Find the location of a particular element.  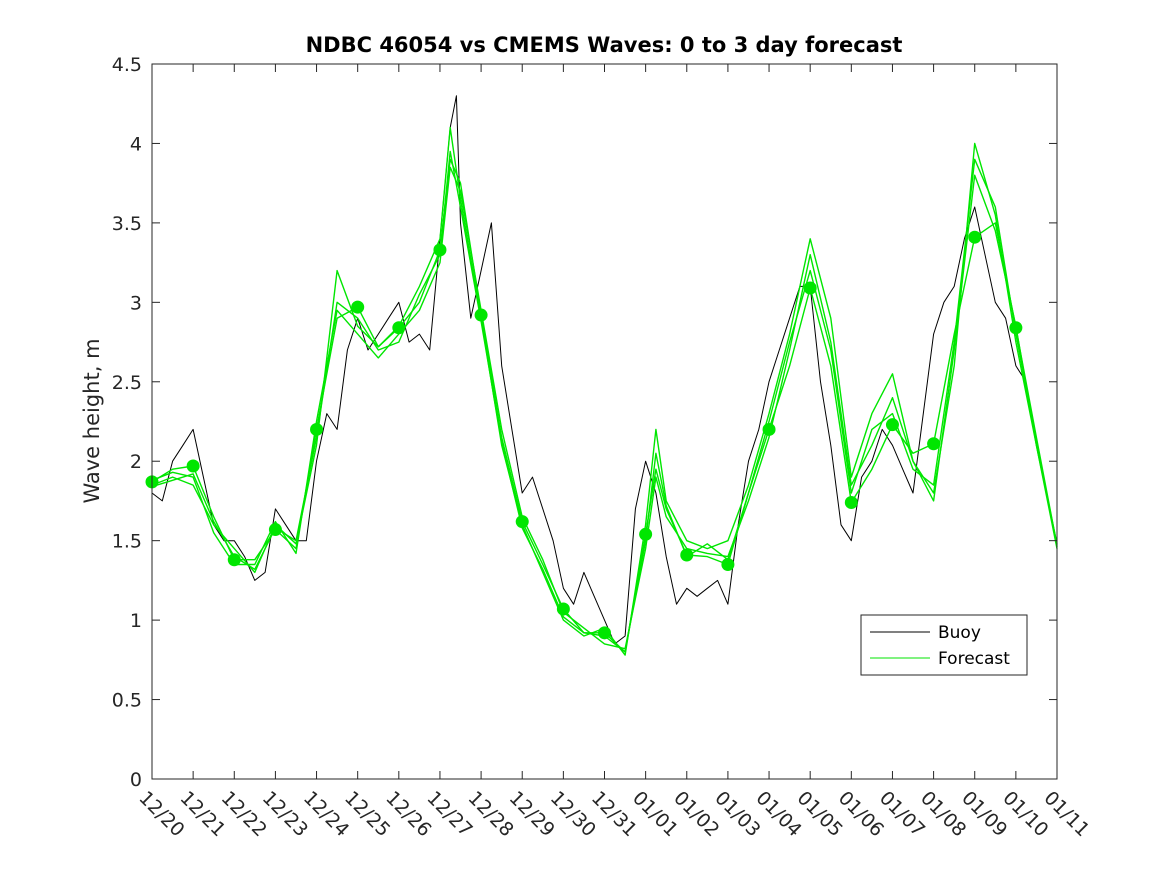

legend-forecast-label: Forecast is located at coordinates (974, 659).